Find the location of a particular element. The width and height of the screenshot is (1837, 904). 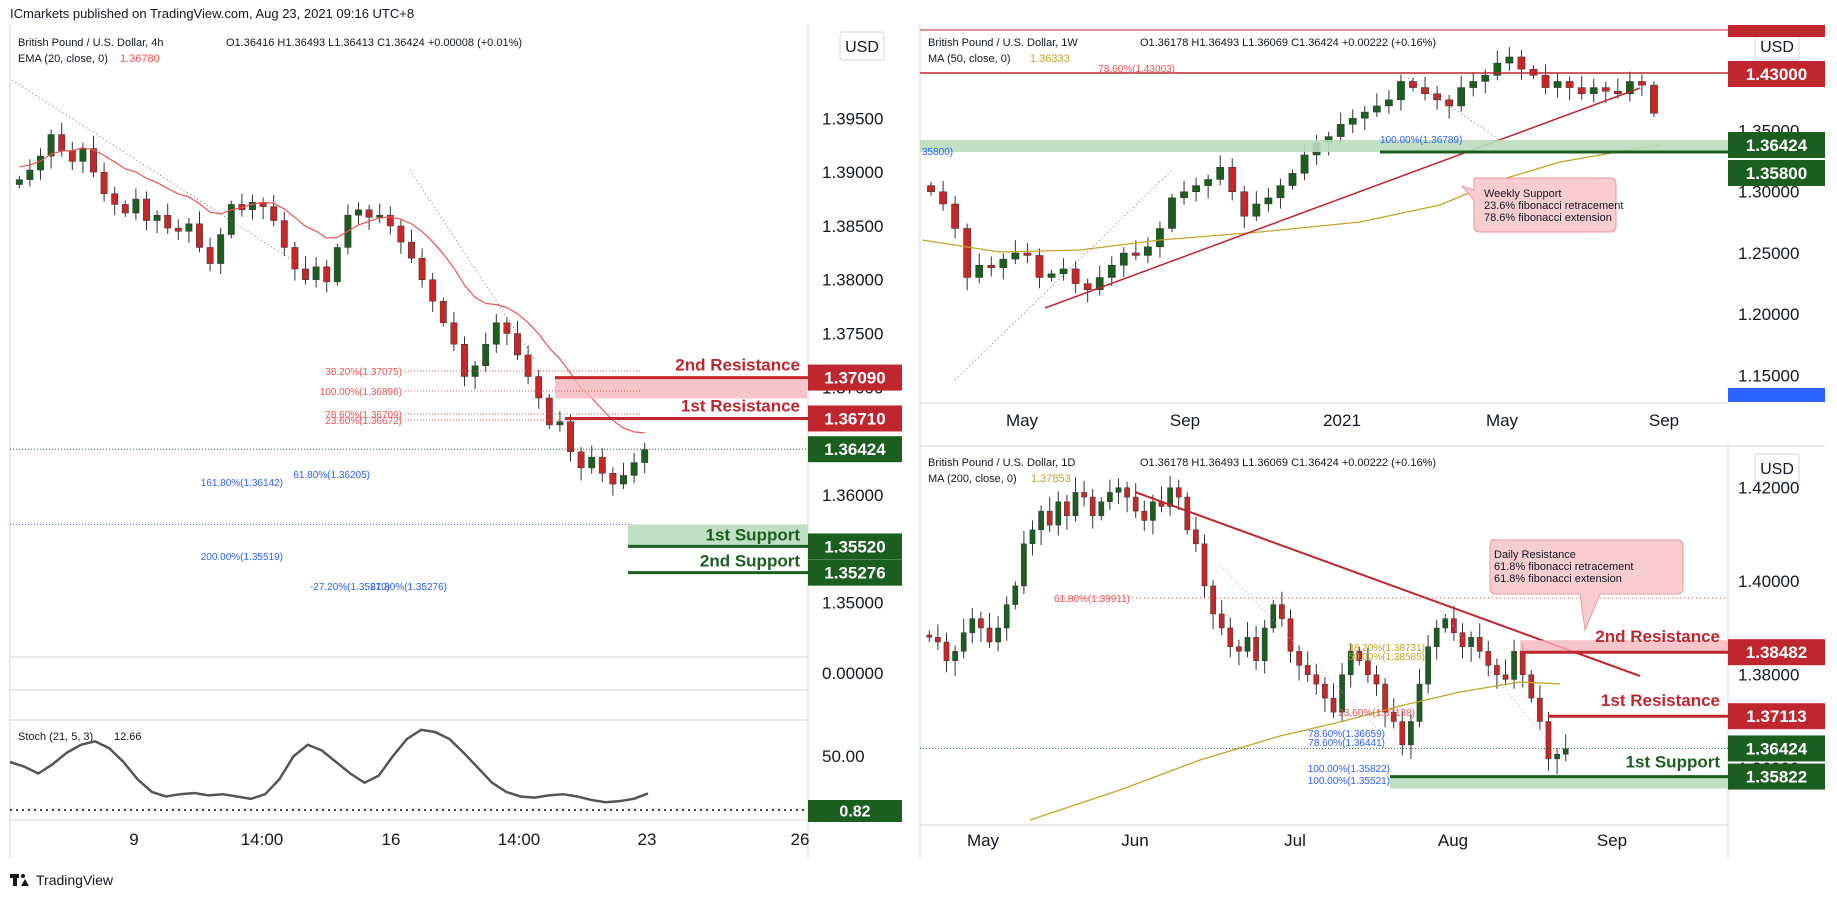

h4-r1-badge: 1.36710 is located at coordinates (855, 418).